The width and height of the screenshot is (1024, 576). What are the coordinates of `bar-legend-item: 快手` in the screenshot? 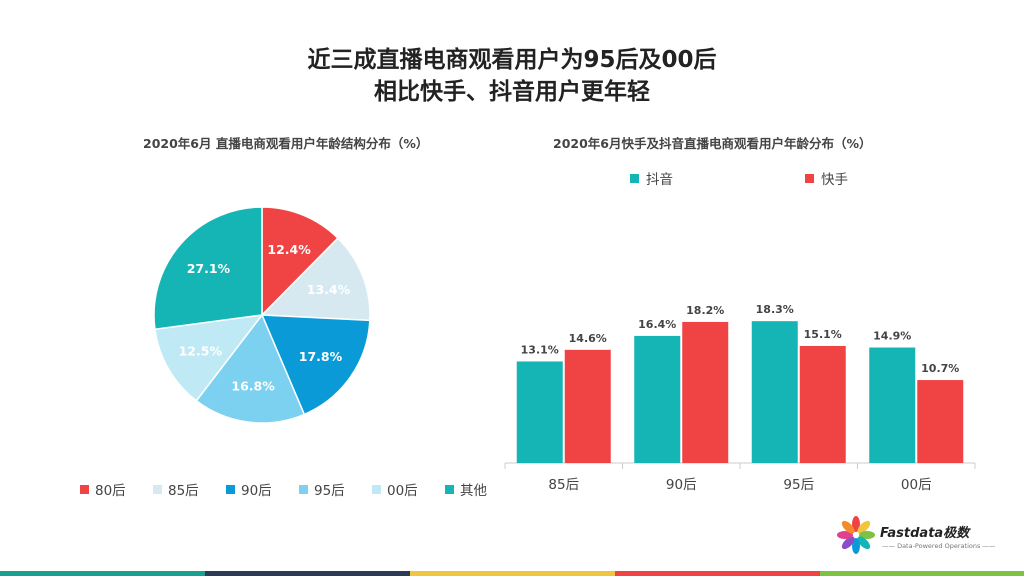 It's located at (826, 180).